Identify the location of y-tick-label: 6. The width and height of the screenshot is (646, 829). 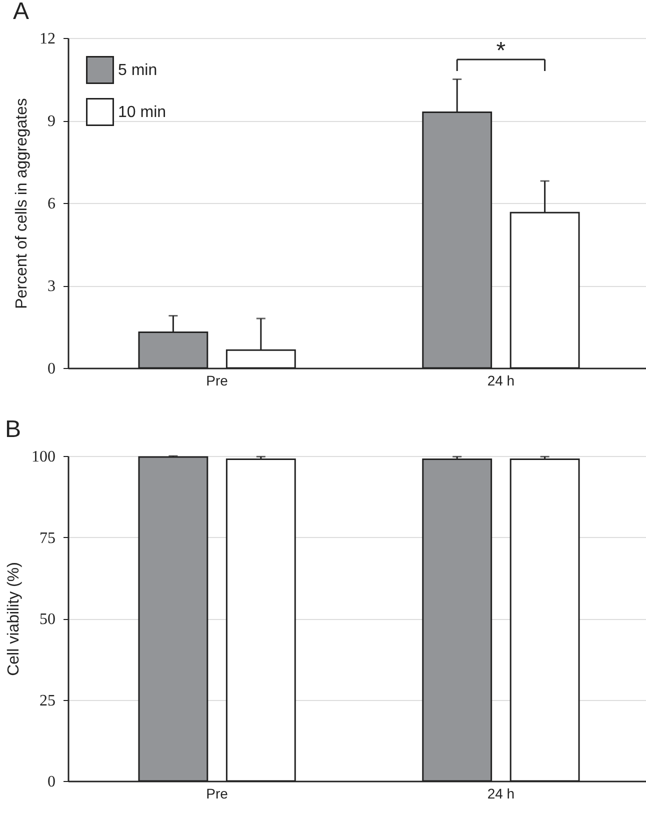
(52, 204).